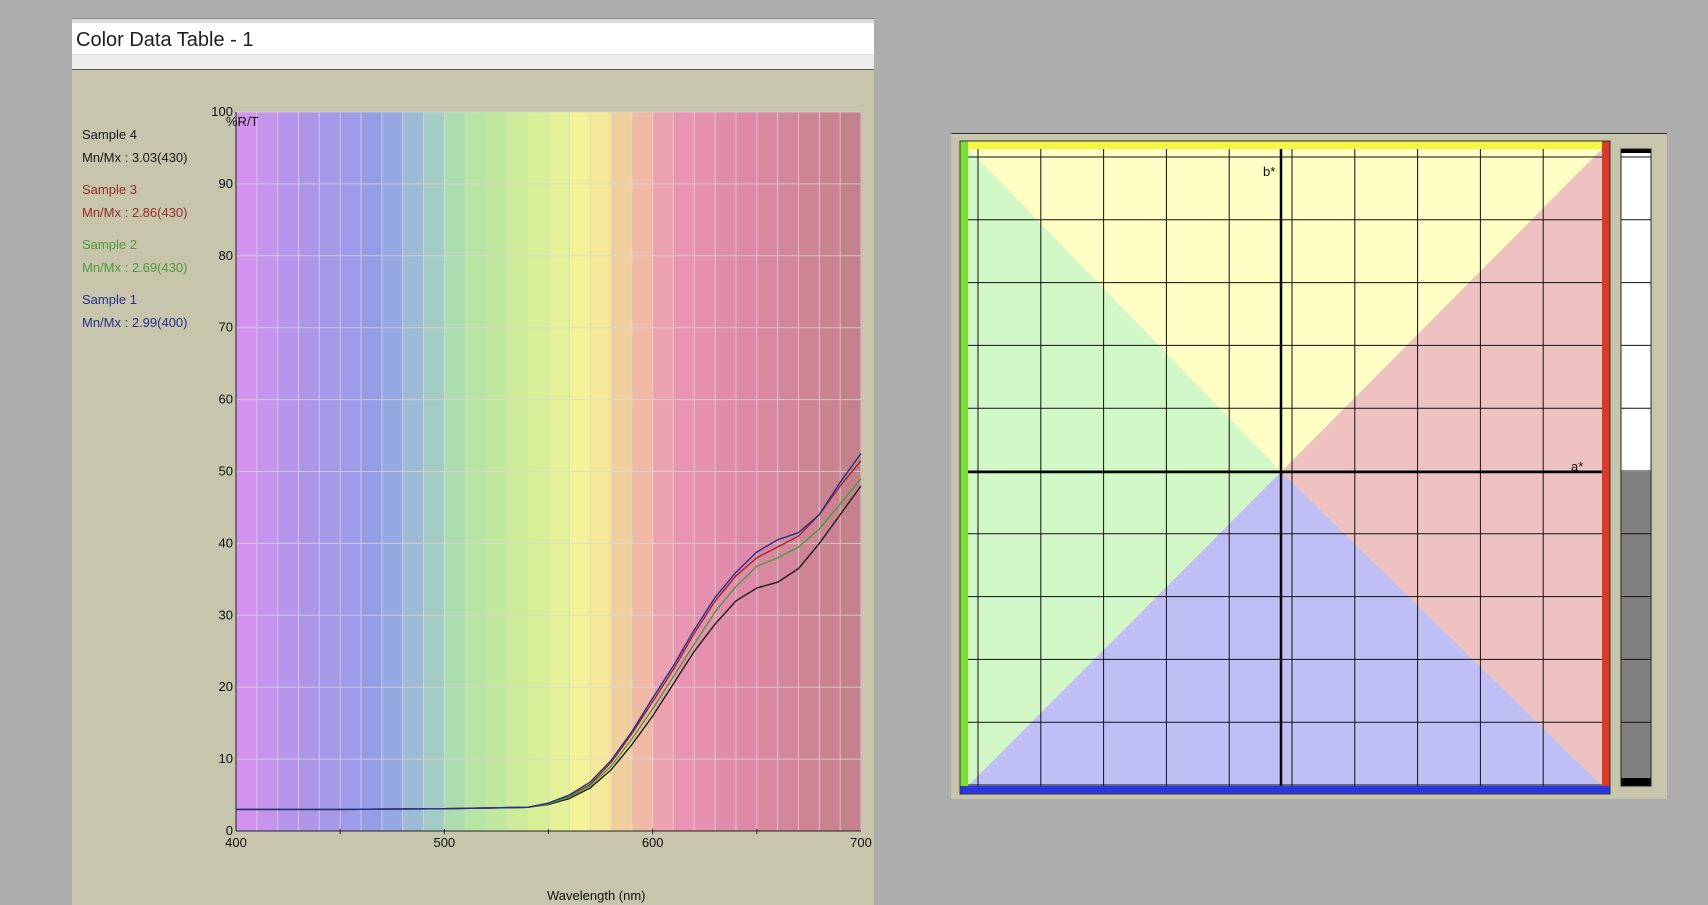 The width and height of the screenshot is (1708, 905). Describe the element at coordinates (1606, 467) in the screenshot. I see `edge-red` at that location.